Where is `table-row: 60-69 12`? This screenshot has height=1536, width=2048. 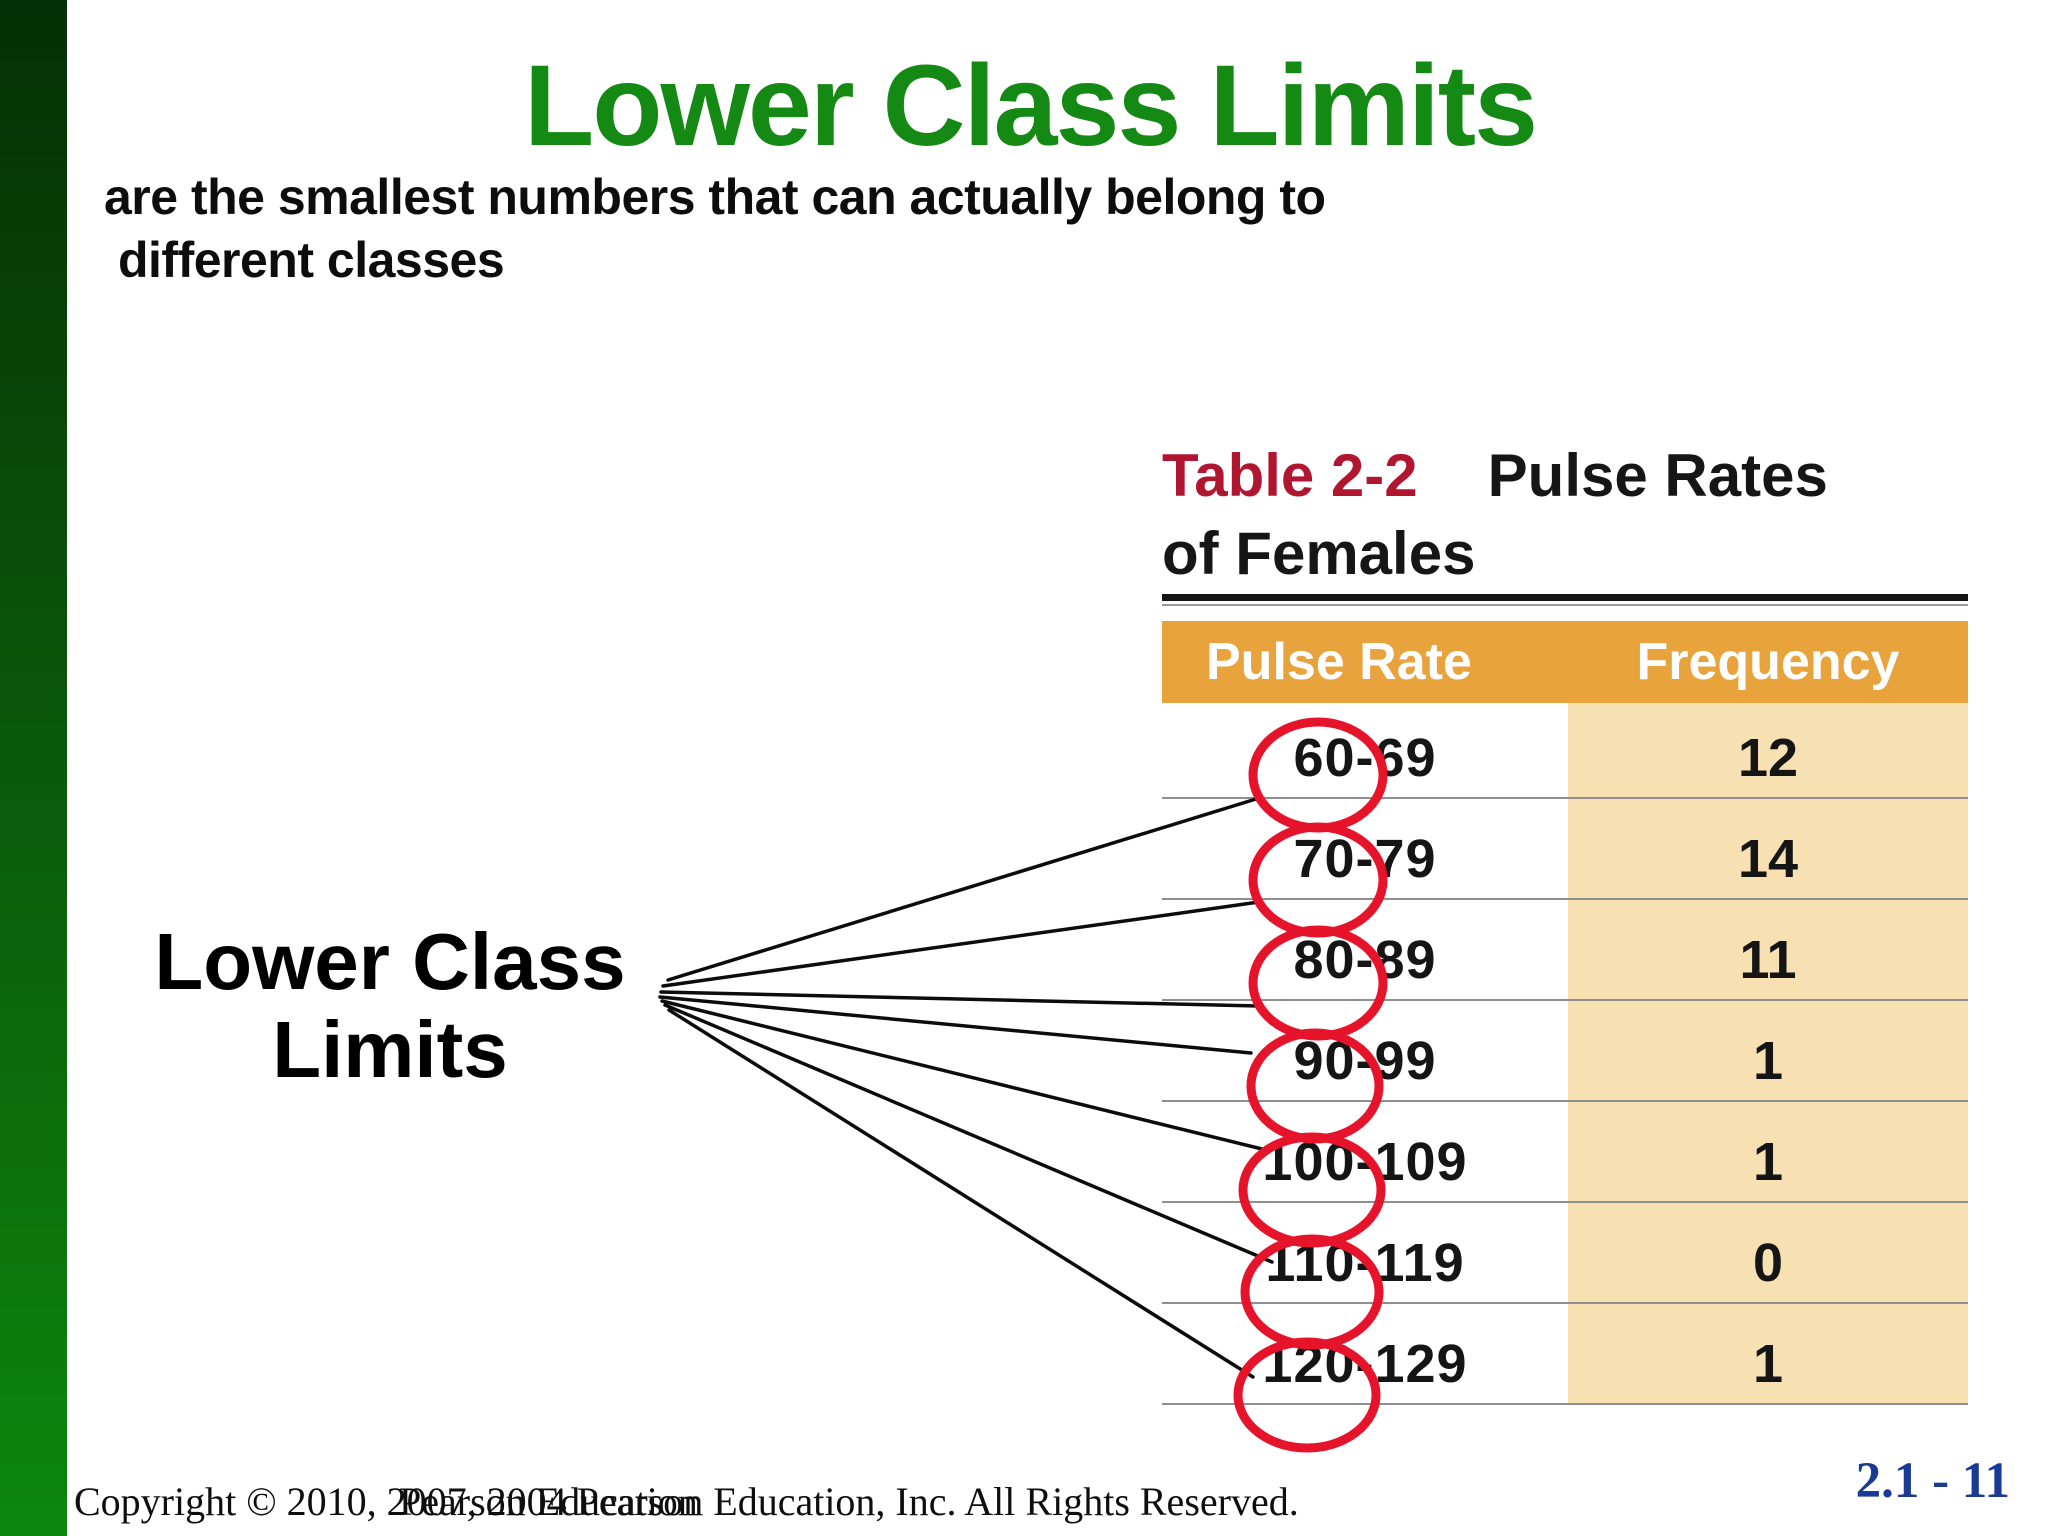
table-row: 60-69 12 is located at coordinates (1565, 751).